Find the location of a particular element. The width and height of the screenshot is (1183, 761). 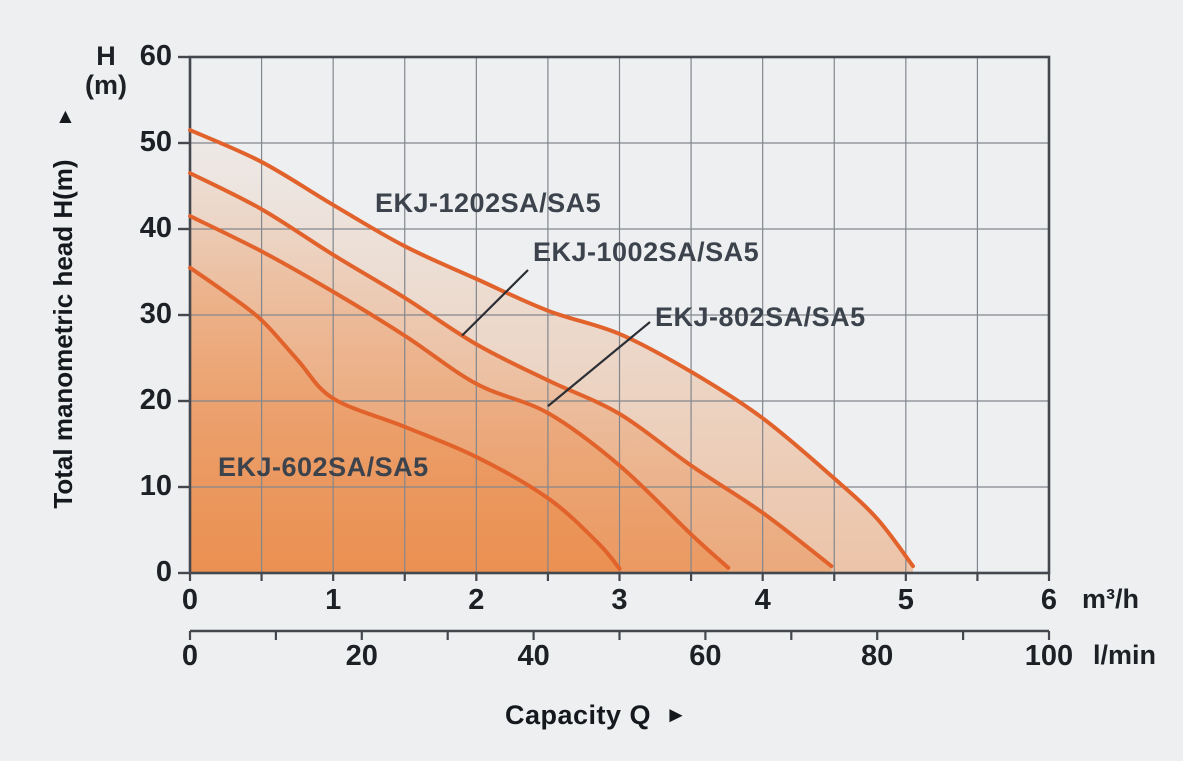

x-axis-title-text: Capacity Q is located at coordinates (578, 715).